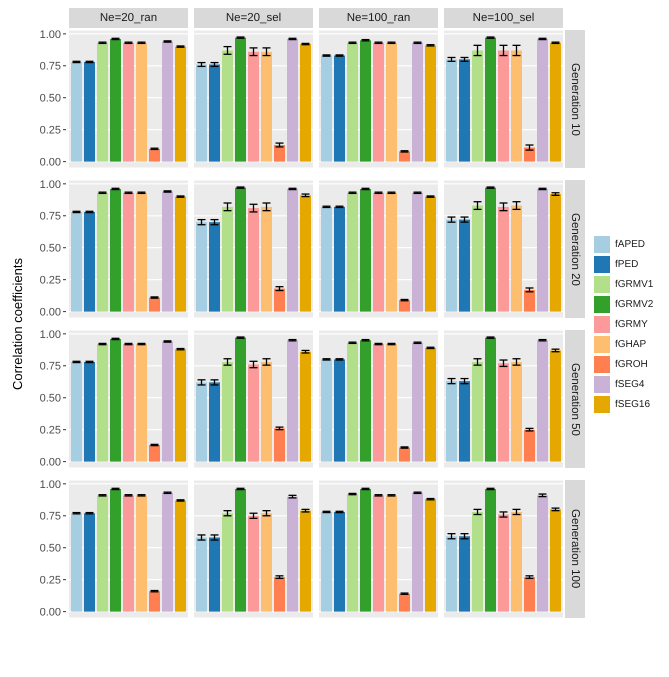 Image resolution: width=669 pixels, height=677 pixels. Describe the element at coordinates (631, 364) in the screenshot. I see `legend-label: fGROH` at that location.